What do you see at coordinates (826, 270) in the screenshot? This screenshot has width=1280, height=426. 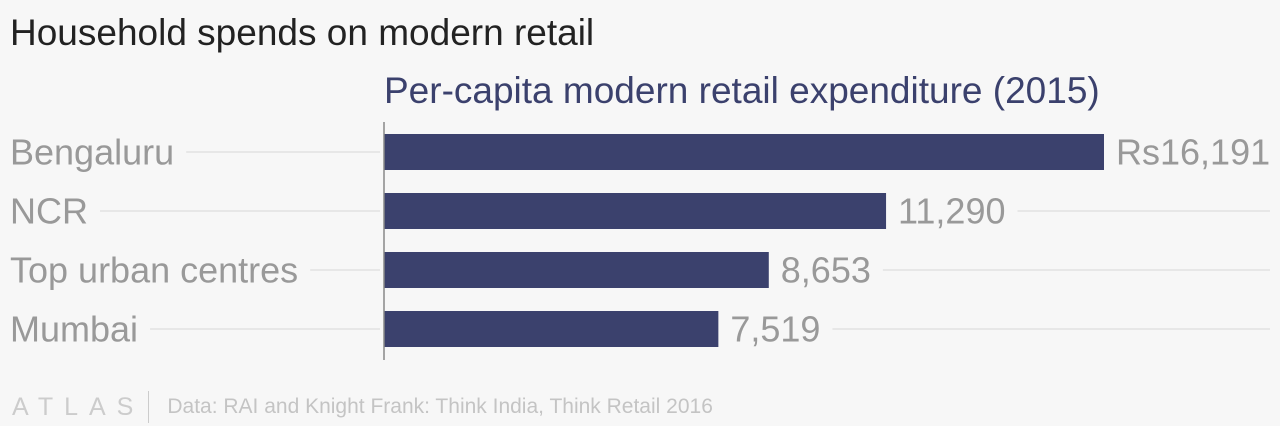 I see `value-label: 8,653` at bounding box center [826, 270].